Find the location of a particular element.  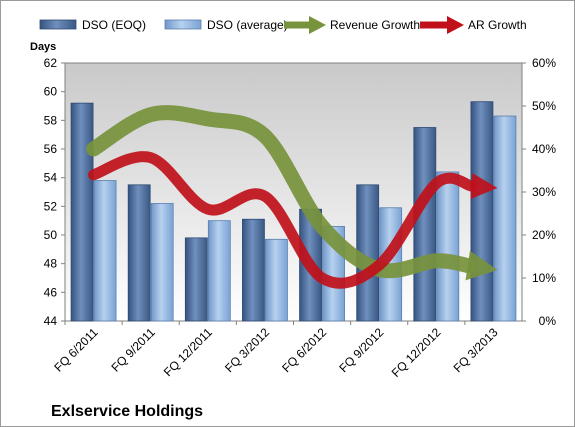

left-tick-label: 62 is located at coordinates (51, 63).